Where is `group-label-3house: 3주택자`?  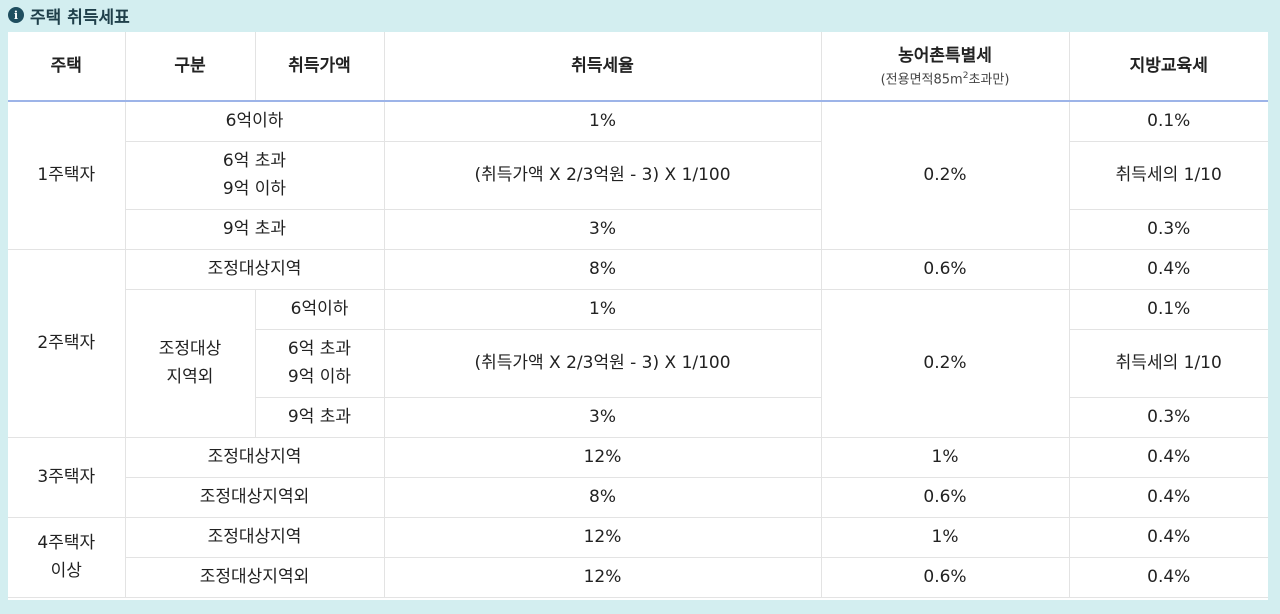
group-label-3house: 3주택자 is located at coordinates (67, 477).